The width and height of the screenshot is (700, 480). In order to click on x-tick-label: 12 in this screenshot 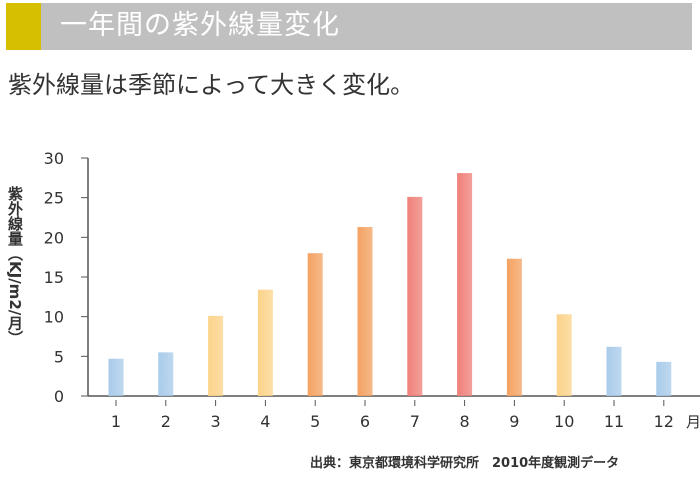, I will do `click(664, 421)`.